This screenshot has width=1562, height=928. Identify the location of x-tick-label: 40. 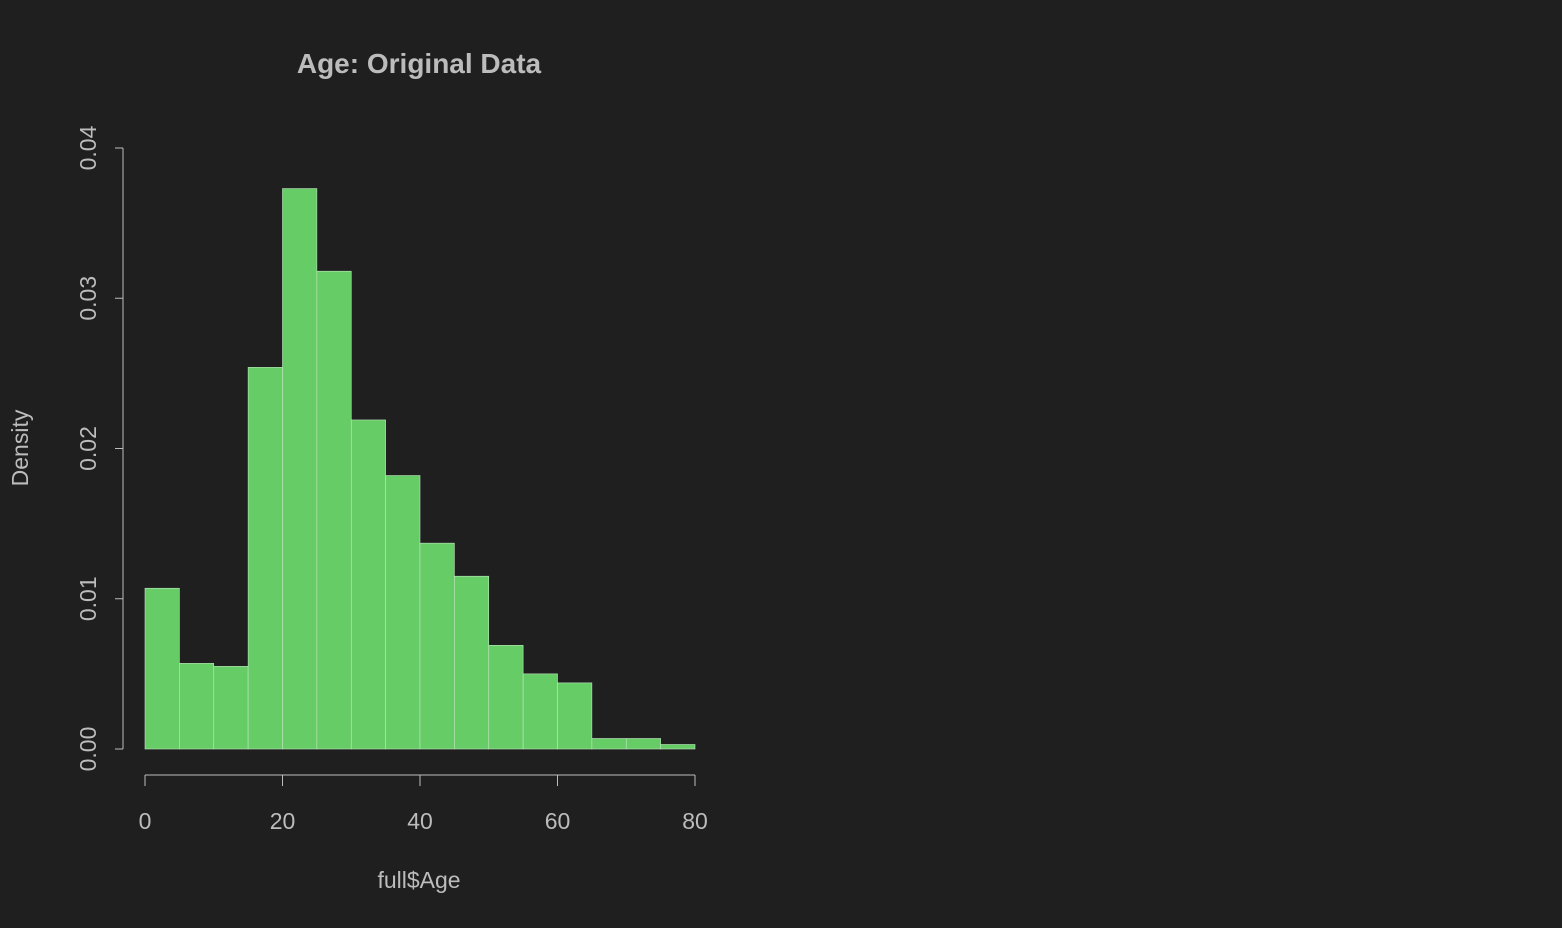
(420, 821).